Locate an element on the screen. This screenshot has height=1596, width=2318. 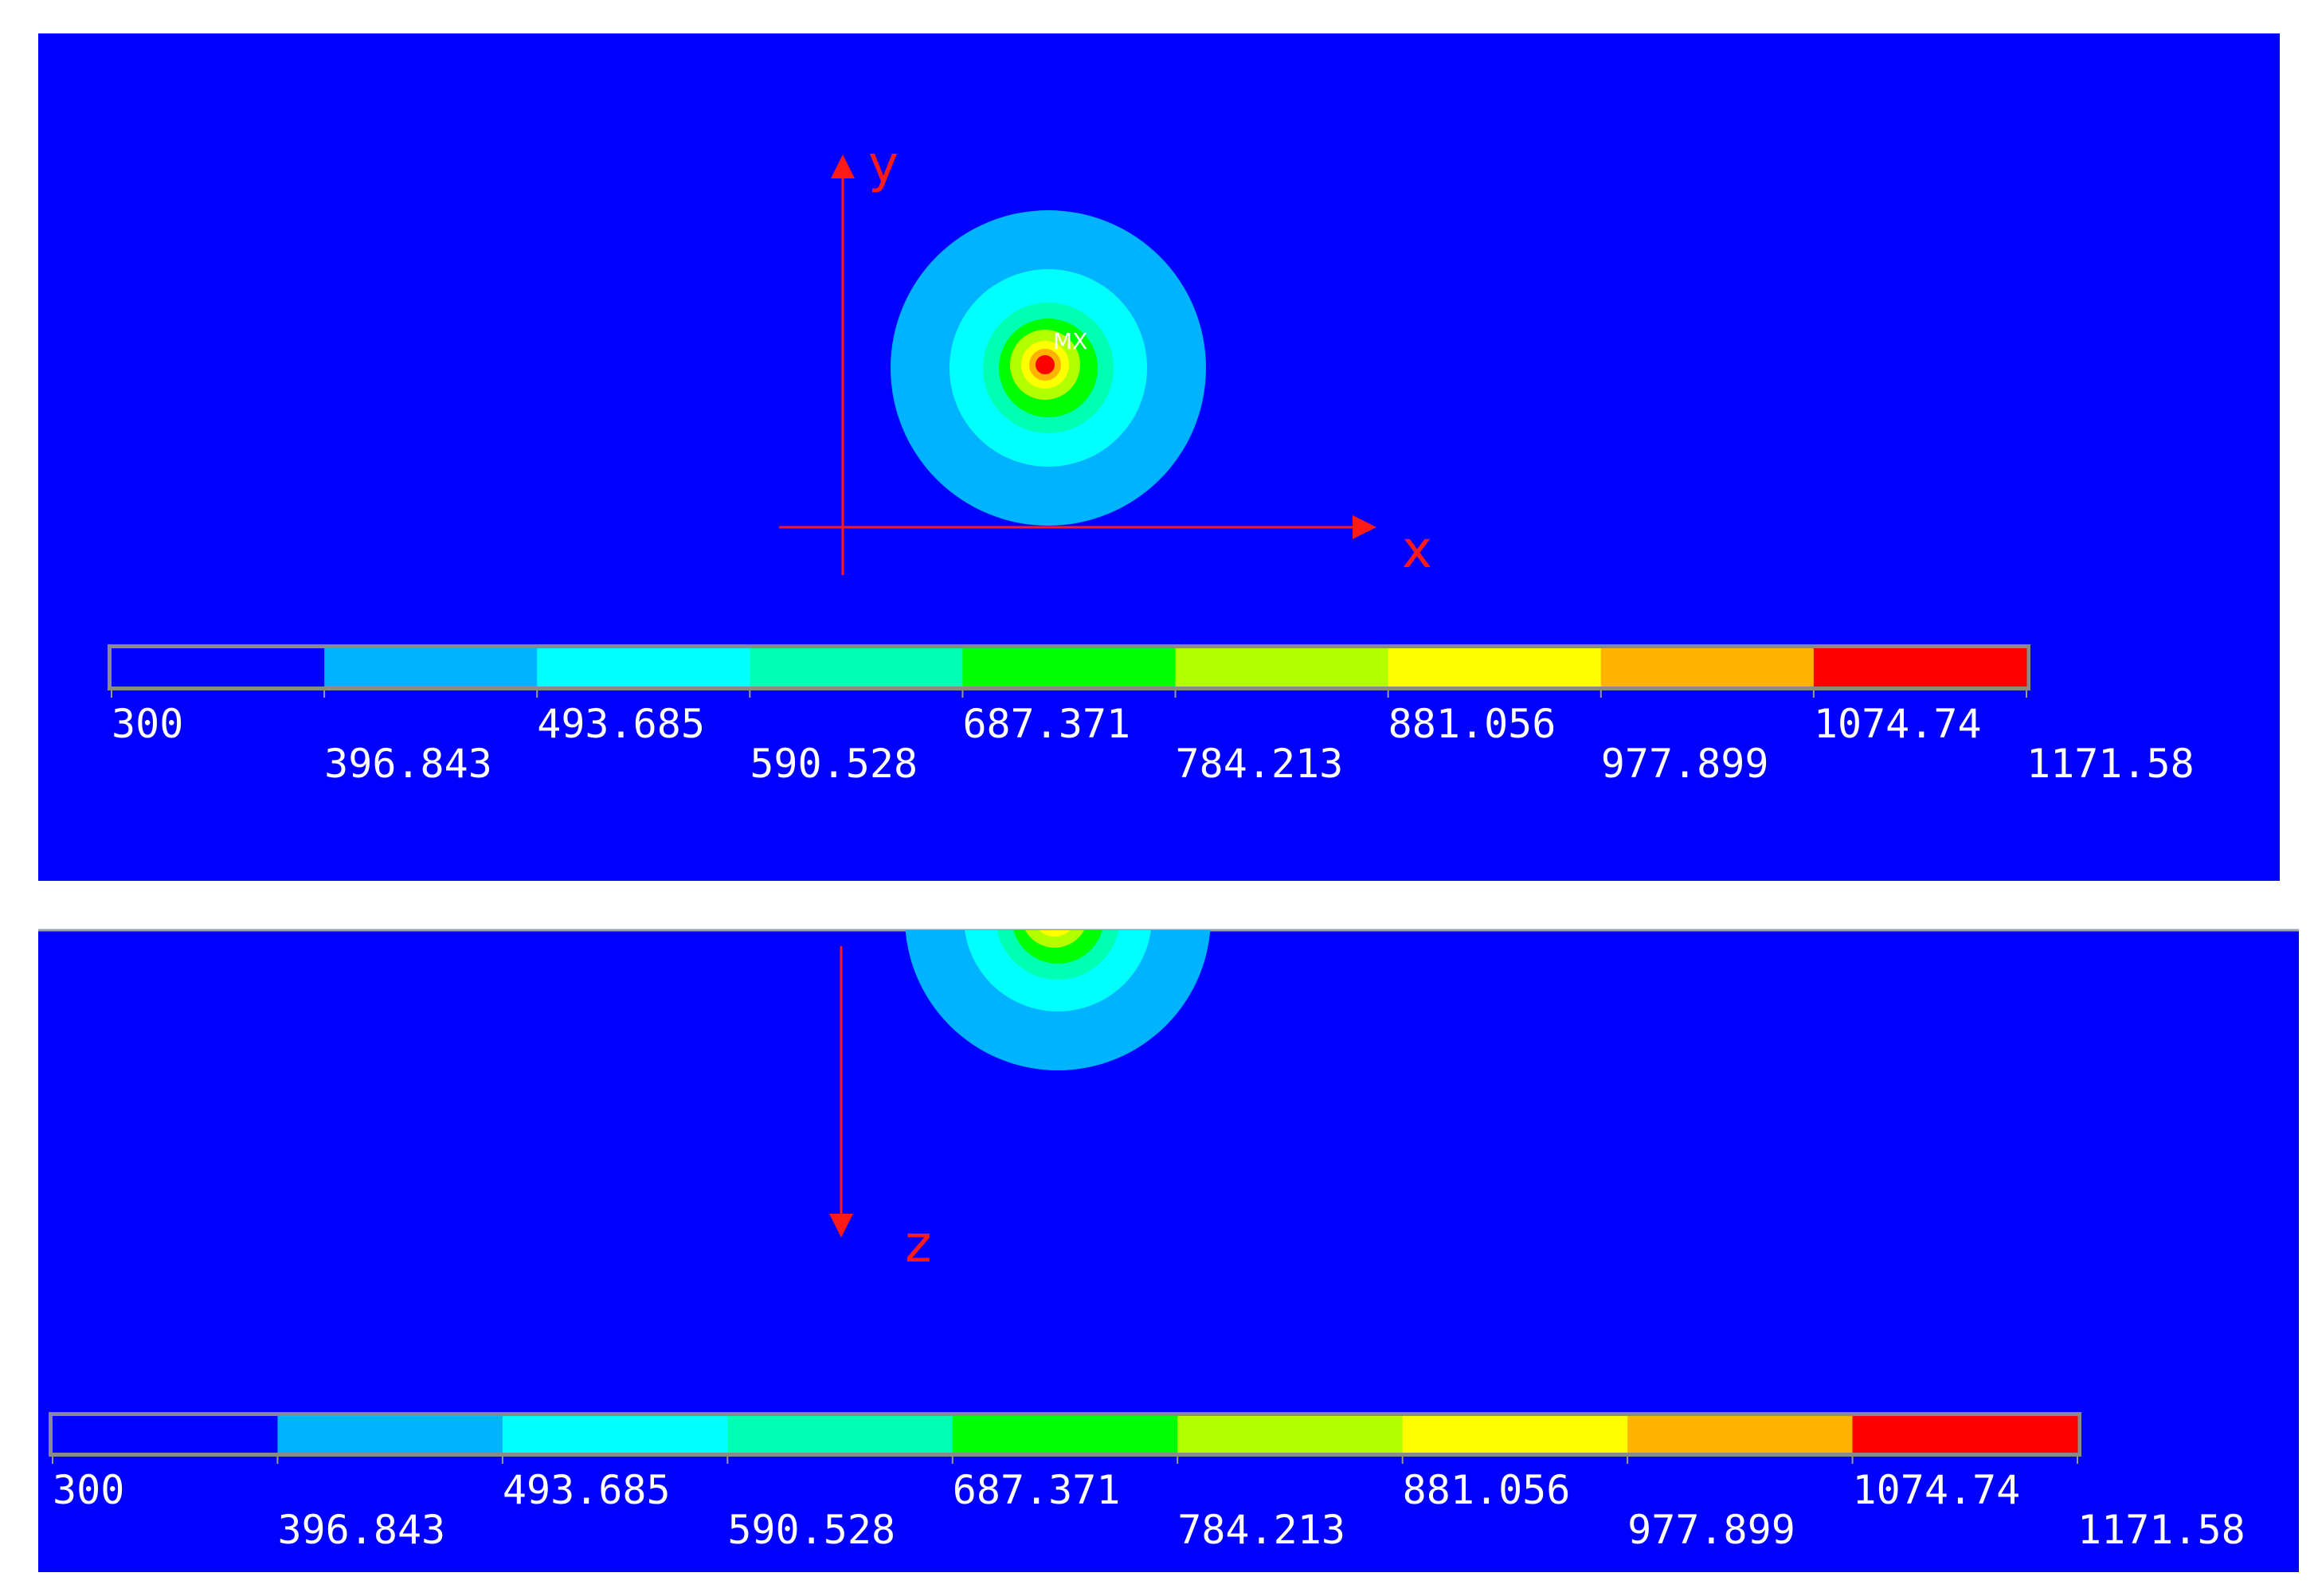
legend-top-tick-label: 784.213 is located at coordinates (1260, 764).